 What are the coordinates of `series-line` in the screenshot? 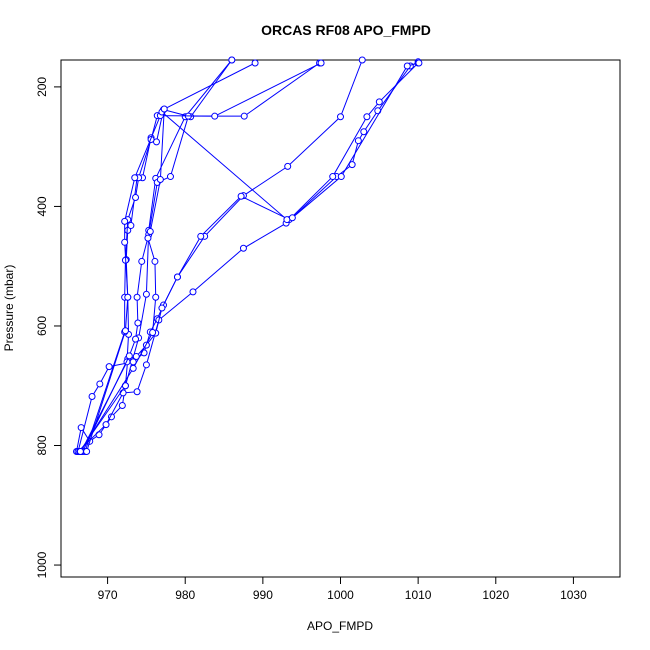 It's located at (154, 255).